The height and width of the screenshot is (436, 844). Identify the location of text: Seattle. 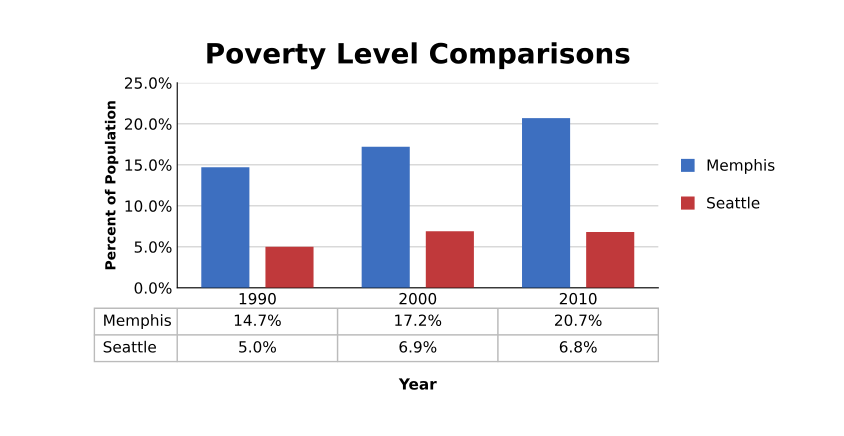
(130, 346).